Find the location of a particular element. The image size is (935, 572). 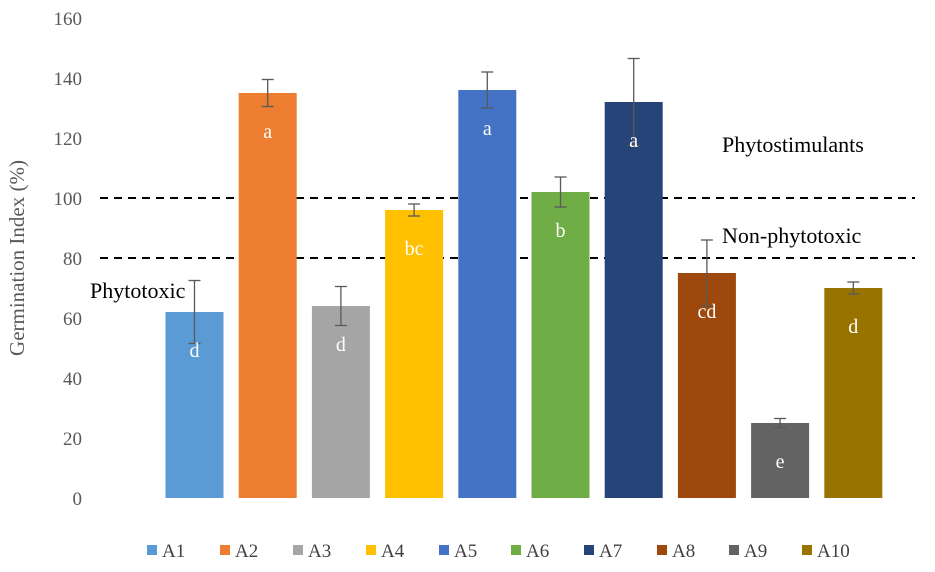

legend-label-A8: A8 is located at coordinates (683, 551).